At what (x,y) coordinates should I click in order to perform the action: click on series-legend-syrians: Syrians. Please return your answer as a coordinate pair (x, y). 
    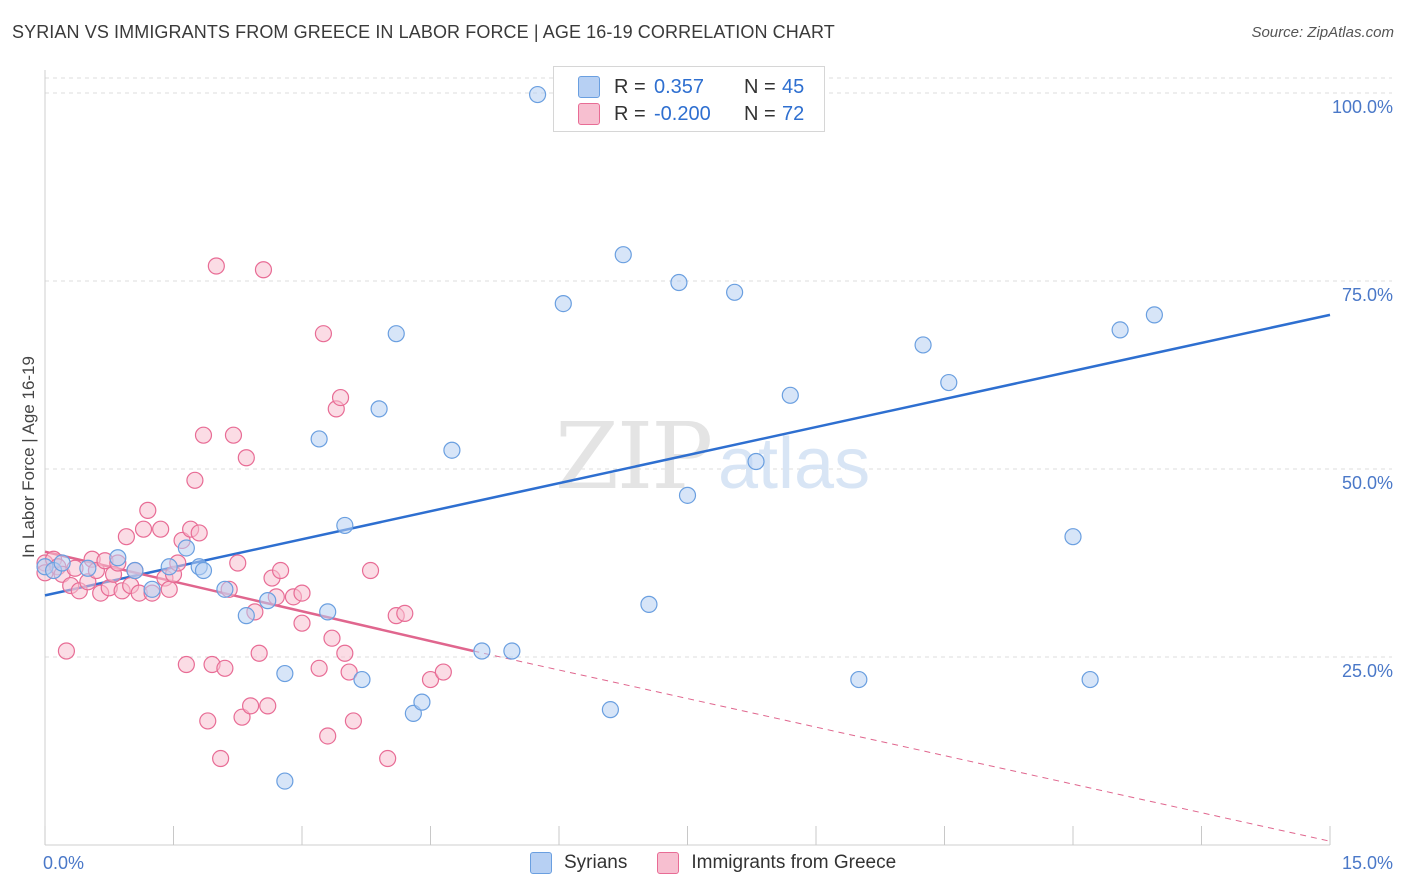
    Looking at the image, I should click on (578, 863).